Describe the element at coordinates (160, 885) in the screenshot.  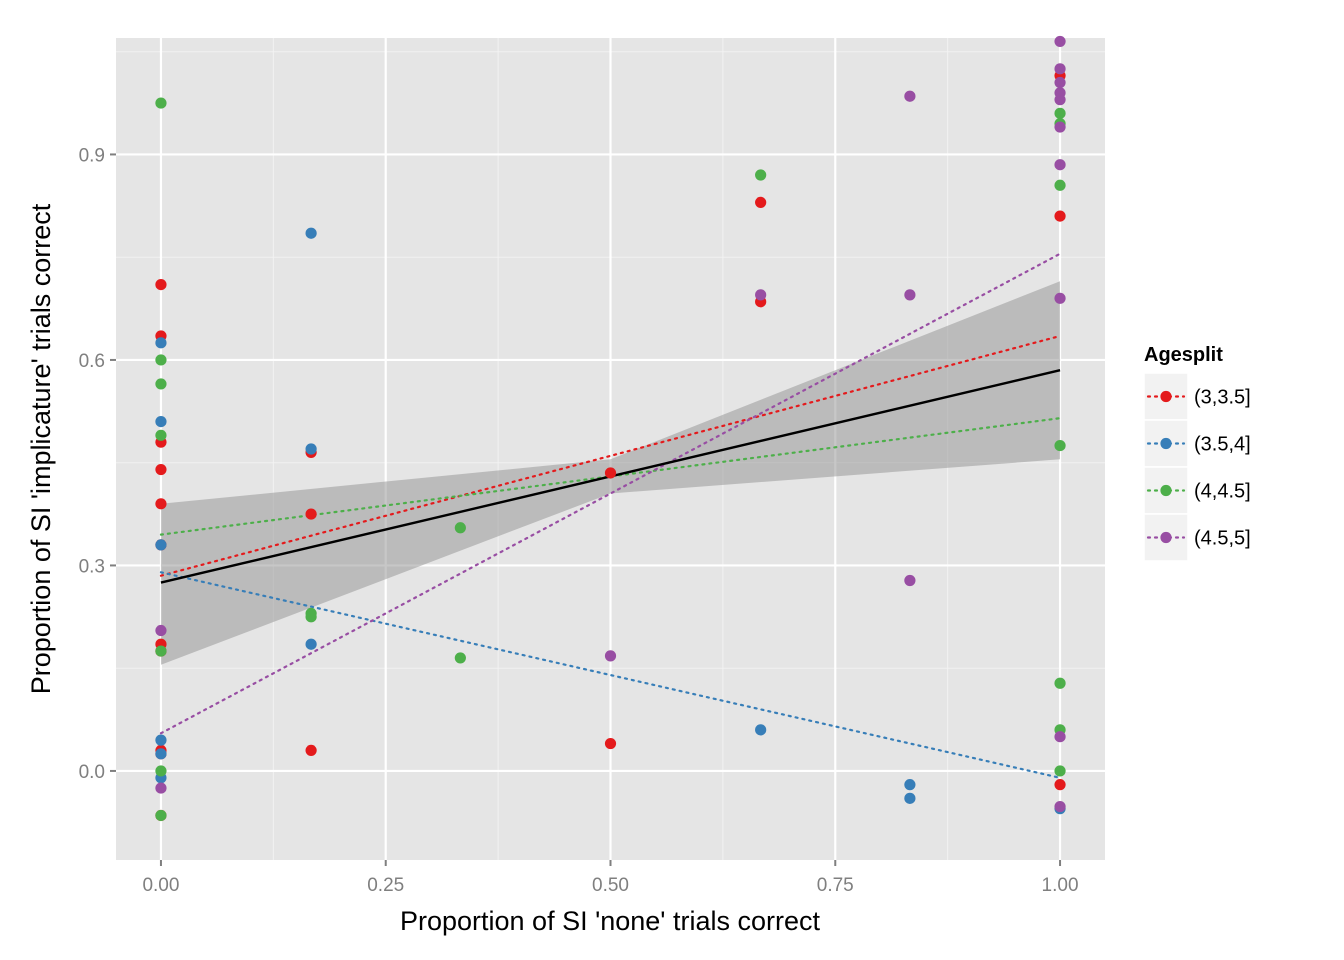
I see `x-tick-label: 0.00` at that location.